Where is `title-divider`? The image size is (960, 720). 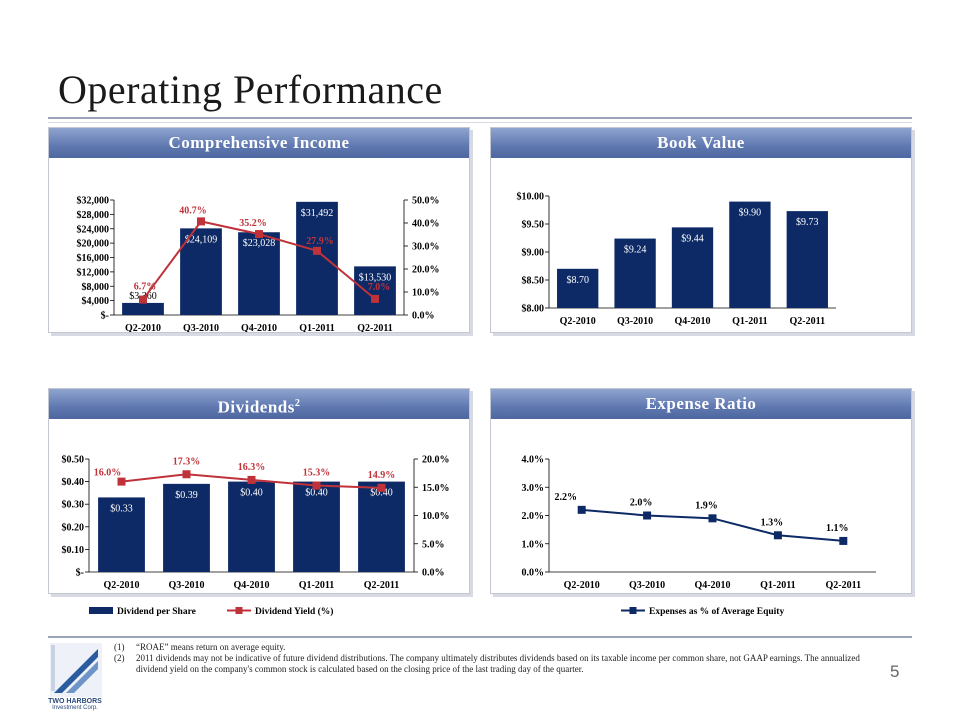 title-divider is located at coordinates (480, 118).